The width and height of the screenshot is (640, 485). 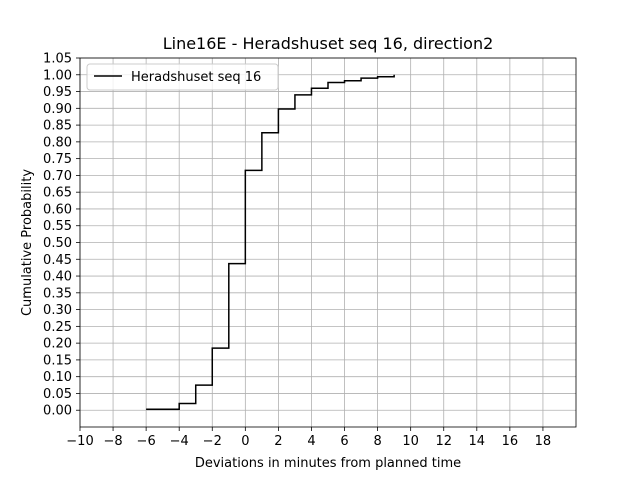 What do you see at coordinates (57, 260) in the screenshot?
I see `y-tick-label: 0.45` at bounding box center [57, 260].